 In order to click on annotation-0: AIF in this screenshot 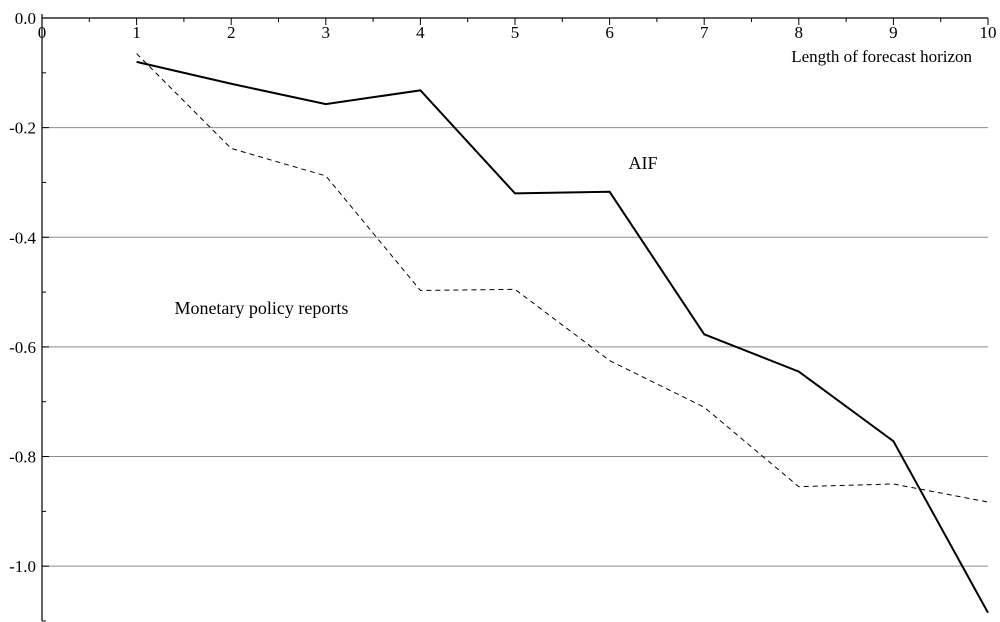, I will do `click(643, 163)`.